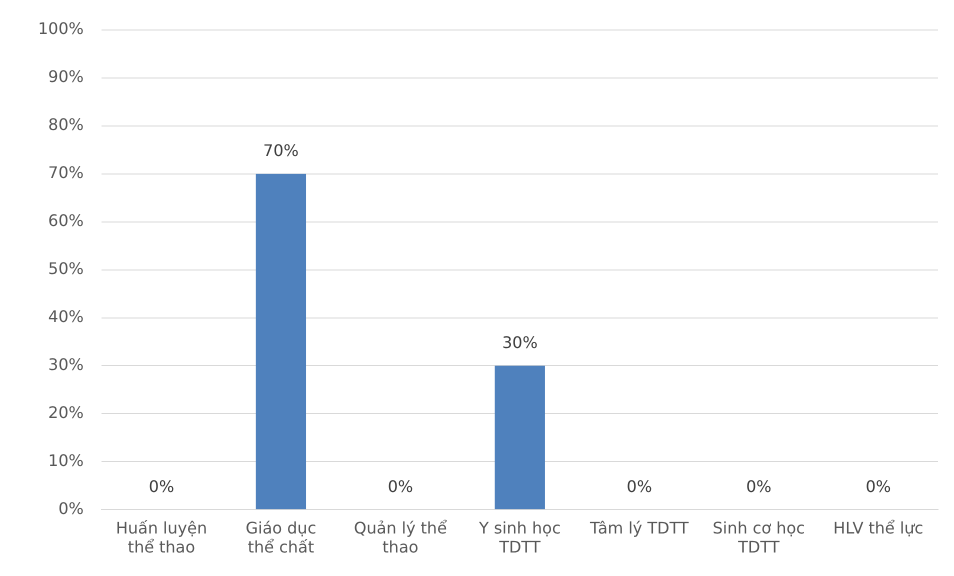 This screenshot has height=576, width=954. What do you see at coordinates (66, 364) in the screenshot?
I see `y-tick-label: 30%` at bounding box center [66, 364].